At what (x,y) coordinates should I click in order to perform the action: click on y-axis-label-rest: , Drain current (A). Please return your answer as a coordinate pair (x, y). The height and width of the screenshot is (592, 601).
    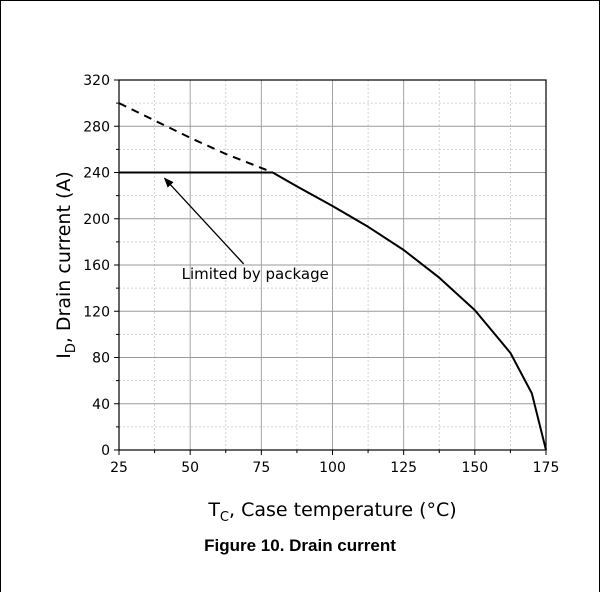
    Looking at the image, I should click on (64, 257).